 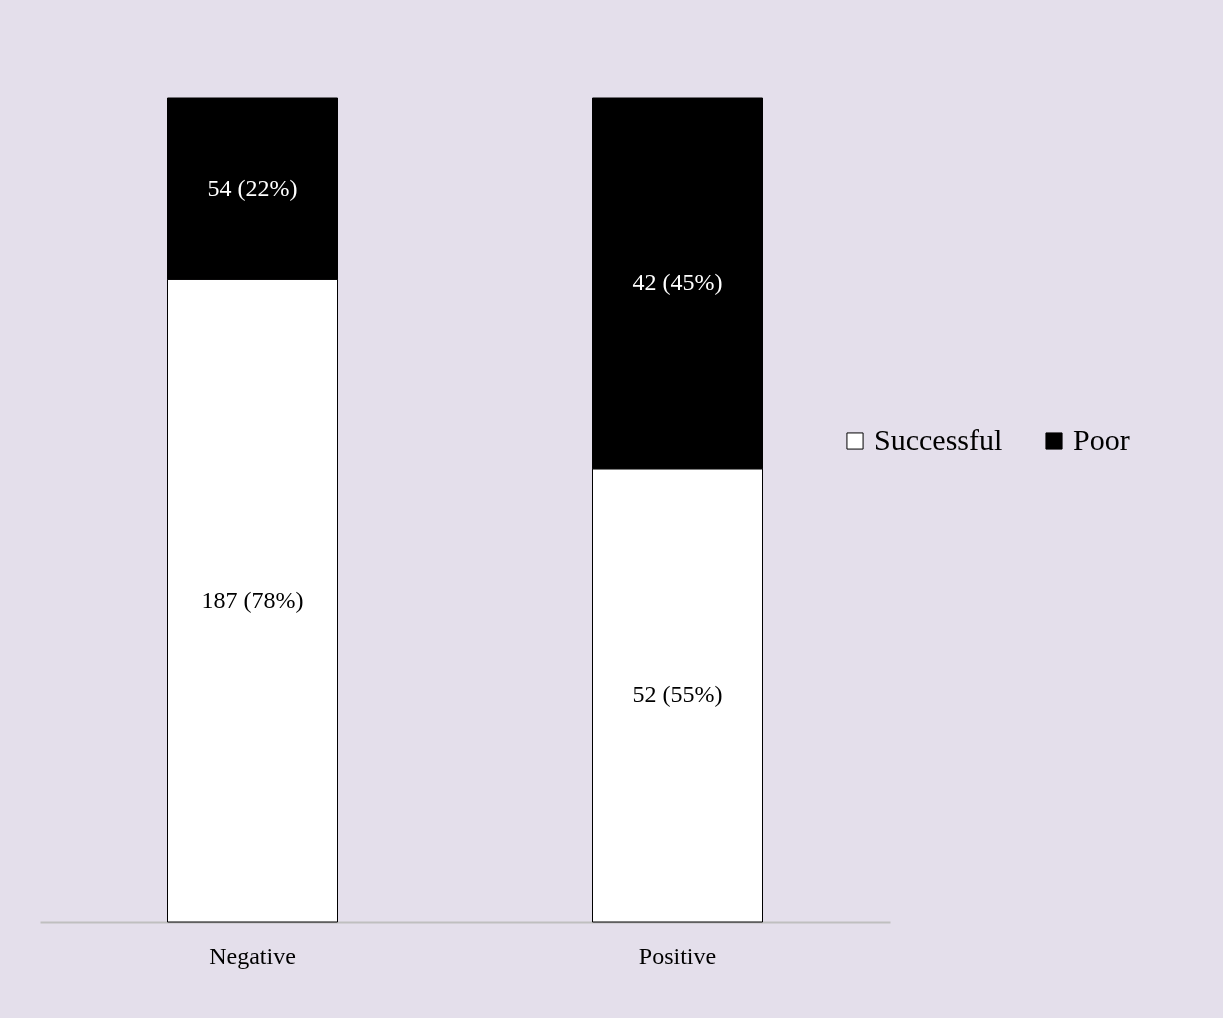 What do you see at coordinates (938, 439) in the screenshot?
I see `legend-label: Successful` at bounding box center [938, 439].